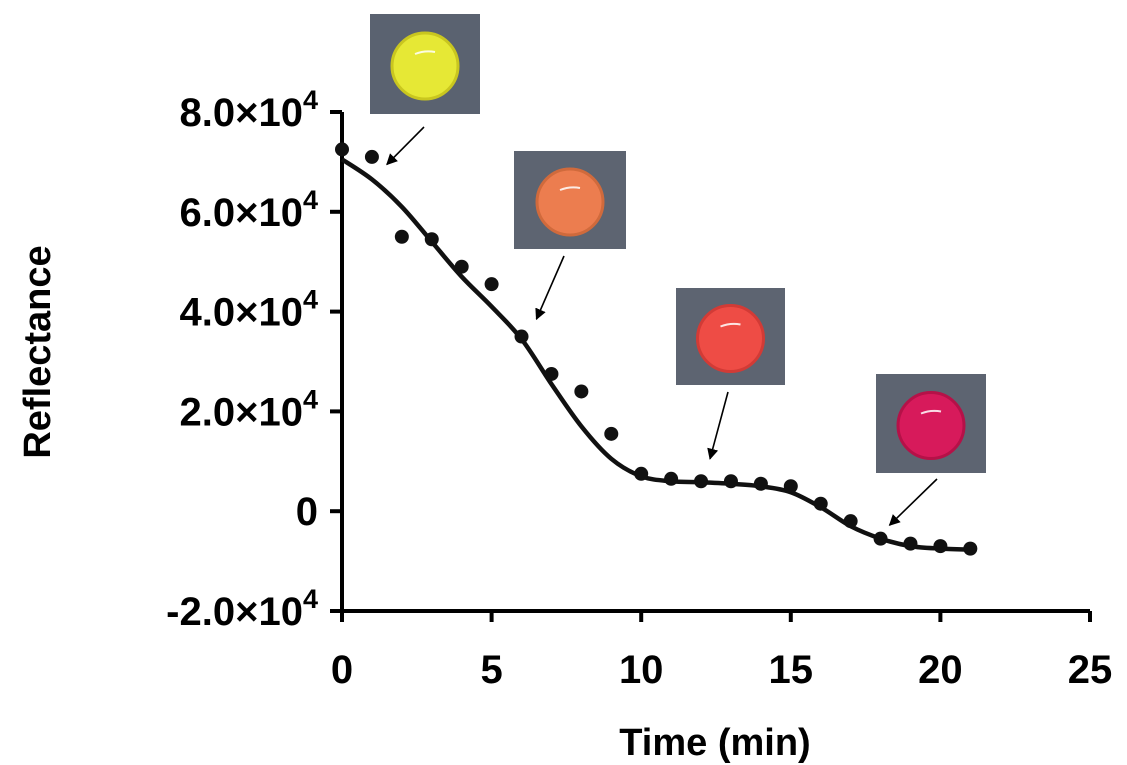 This screenshot has height=765, width=1127. I want to click on y-tick-mantissa: 6.0, so click(208, 213).